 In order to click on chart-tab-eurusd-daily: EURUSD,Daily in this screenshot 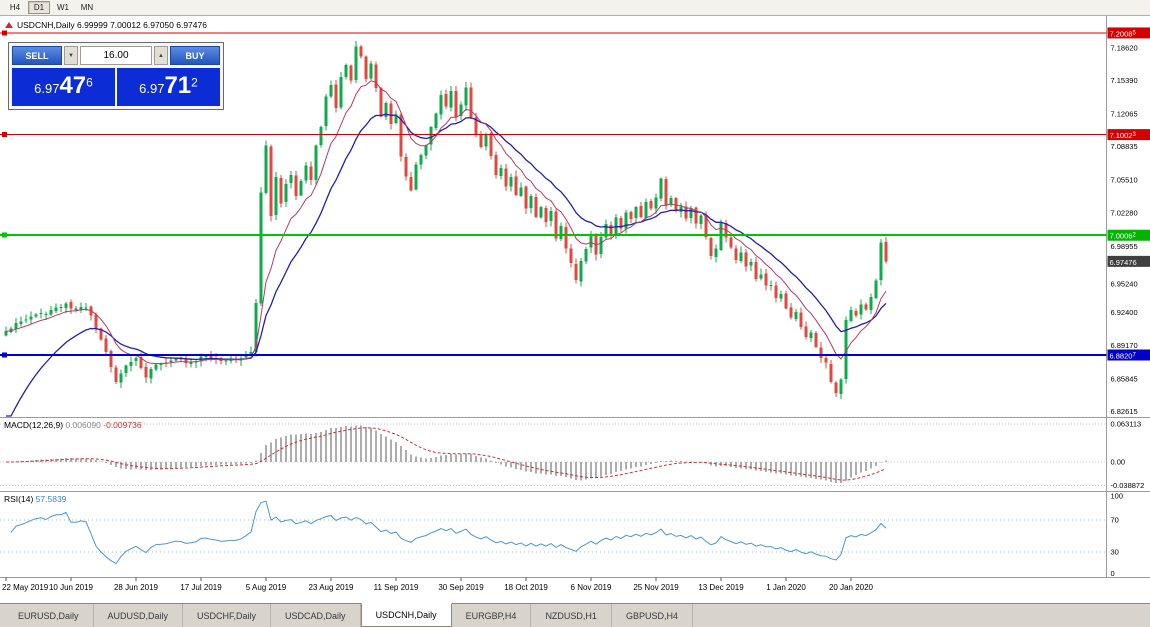, I will do `click(49, 615)`.